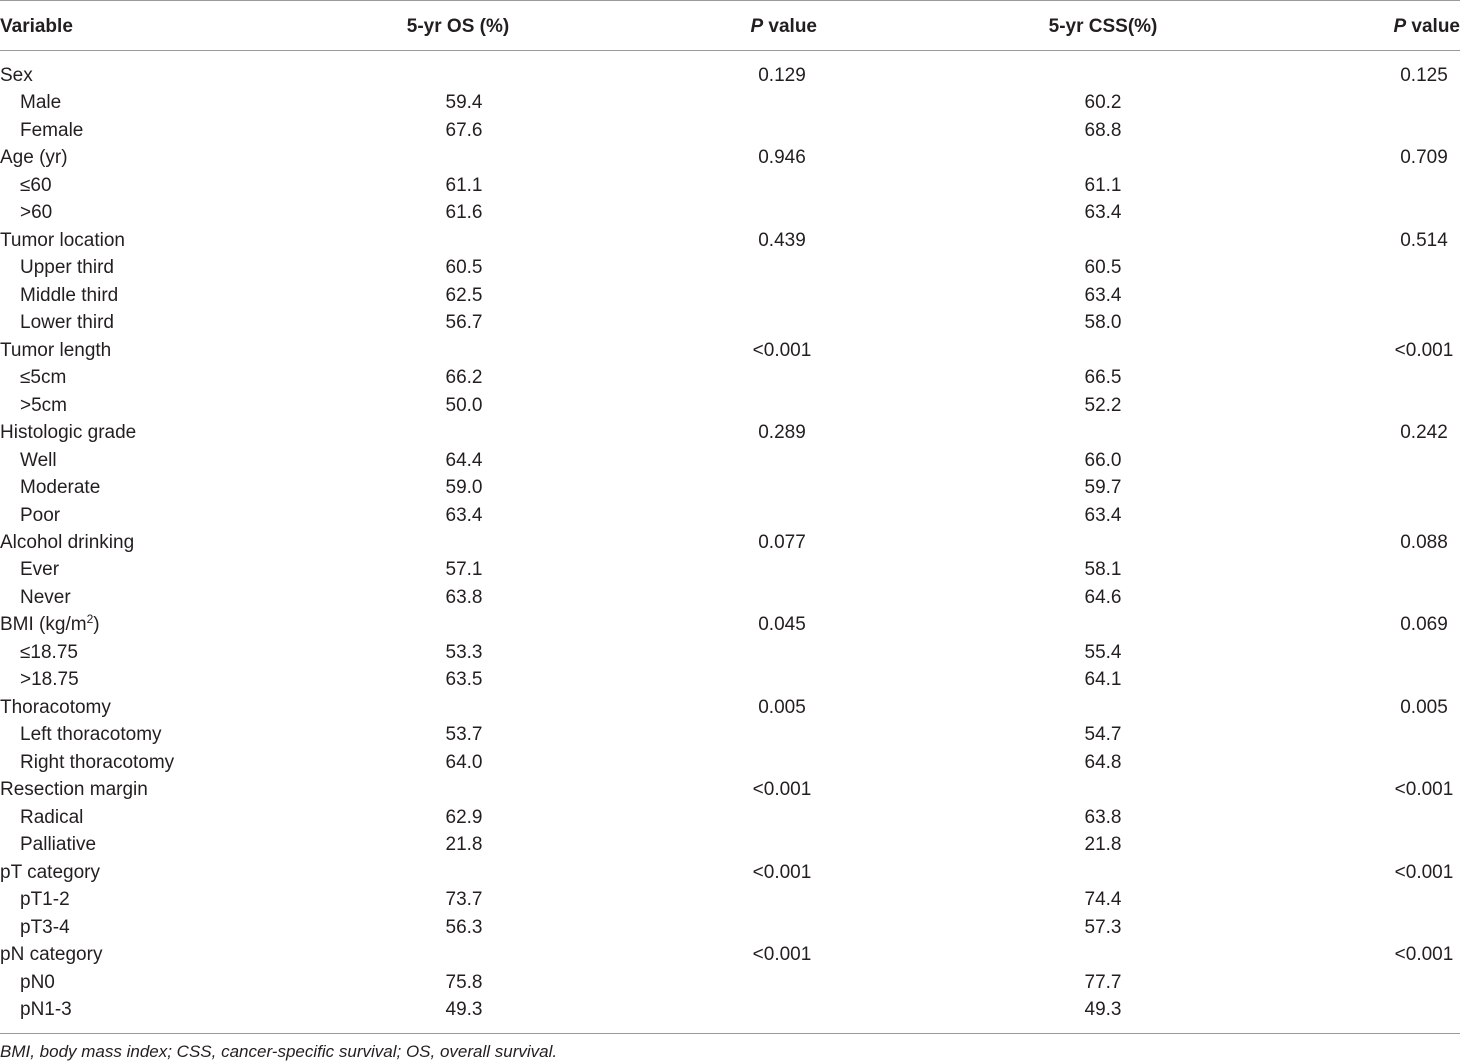 The image size is (1460, 1064). What do you see at coordinates (1424, 707) in the screenshot?
I see `css-p-value: 0.005` at bounding box center [1424, 707].